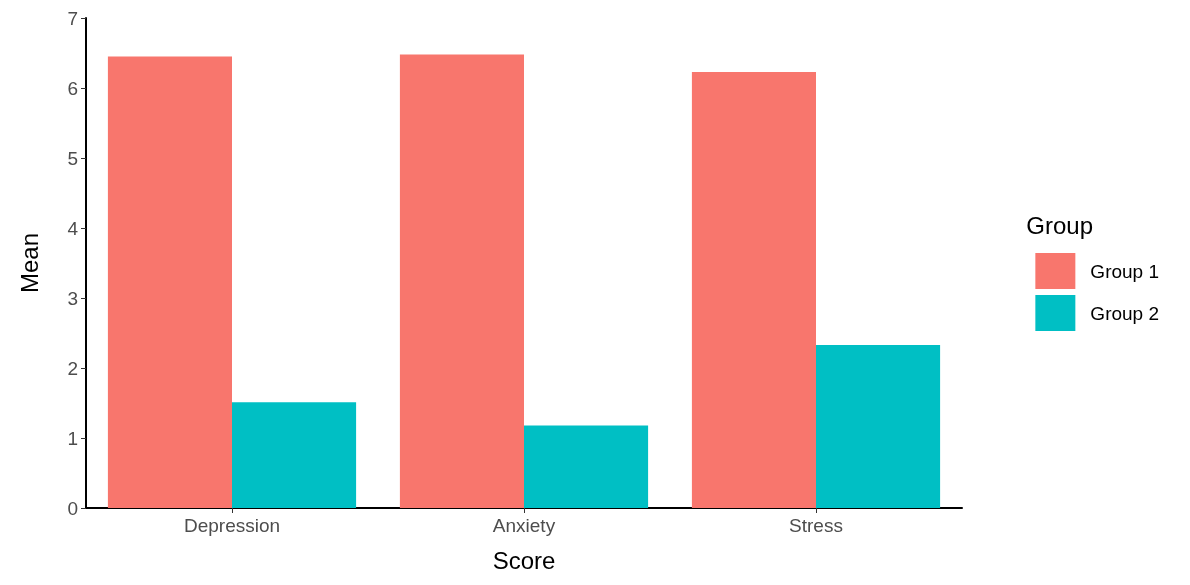  Describe the element at coordinates (72, 368) in the screenshot. I see `y-tick-label: 2` at that location.